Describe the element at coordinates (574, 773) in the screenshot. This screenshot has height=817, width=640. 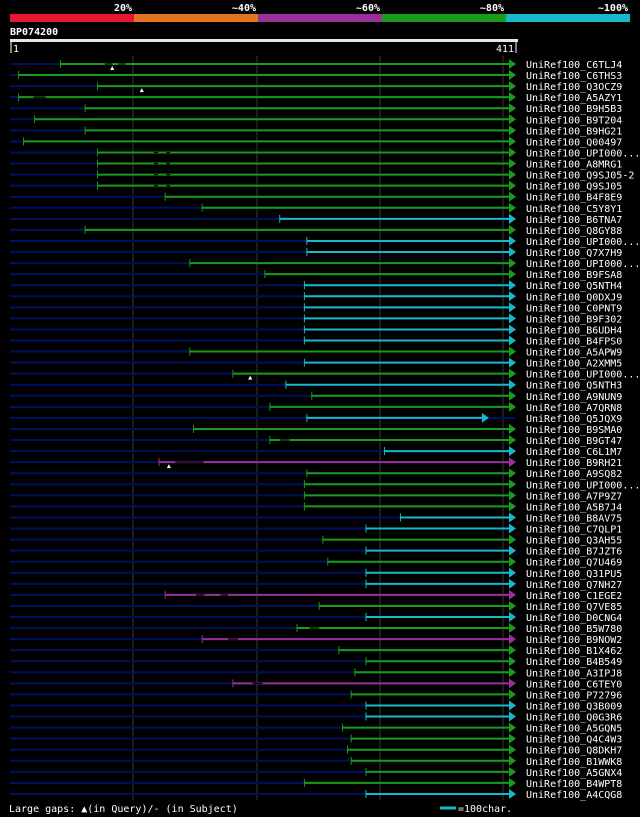
I see `hit-label: UniRef100_A5GNX4` at that location.